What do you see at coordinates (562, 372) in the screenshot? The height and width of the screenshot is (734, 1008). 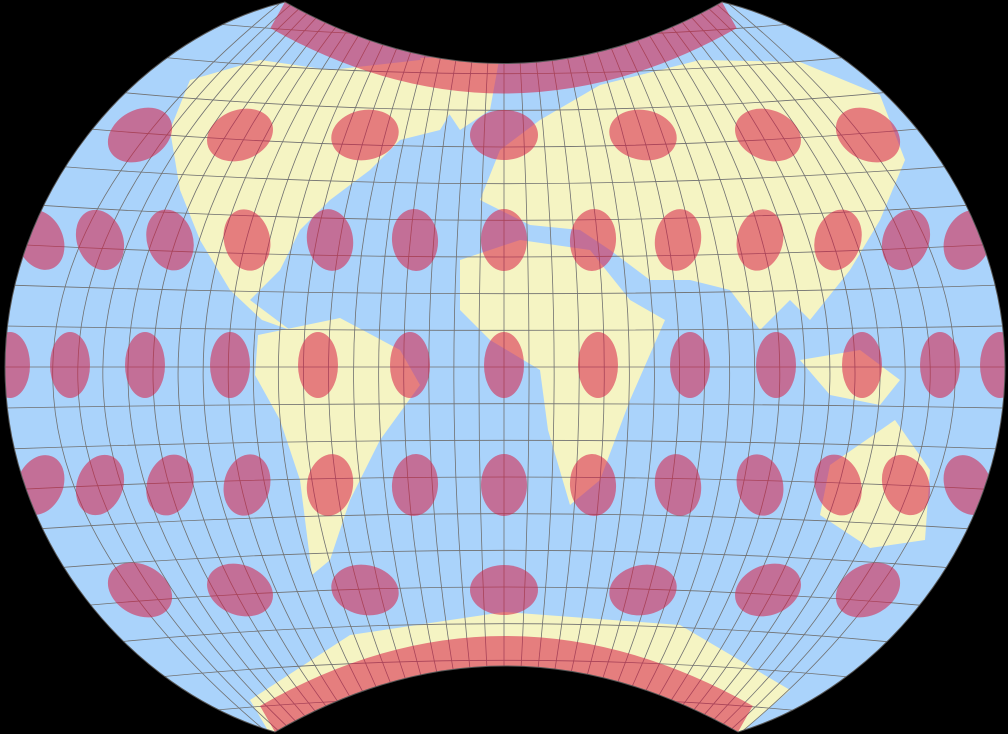 I see `africa` at bounding box center [562, 372].